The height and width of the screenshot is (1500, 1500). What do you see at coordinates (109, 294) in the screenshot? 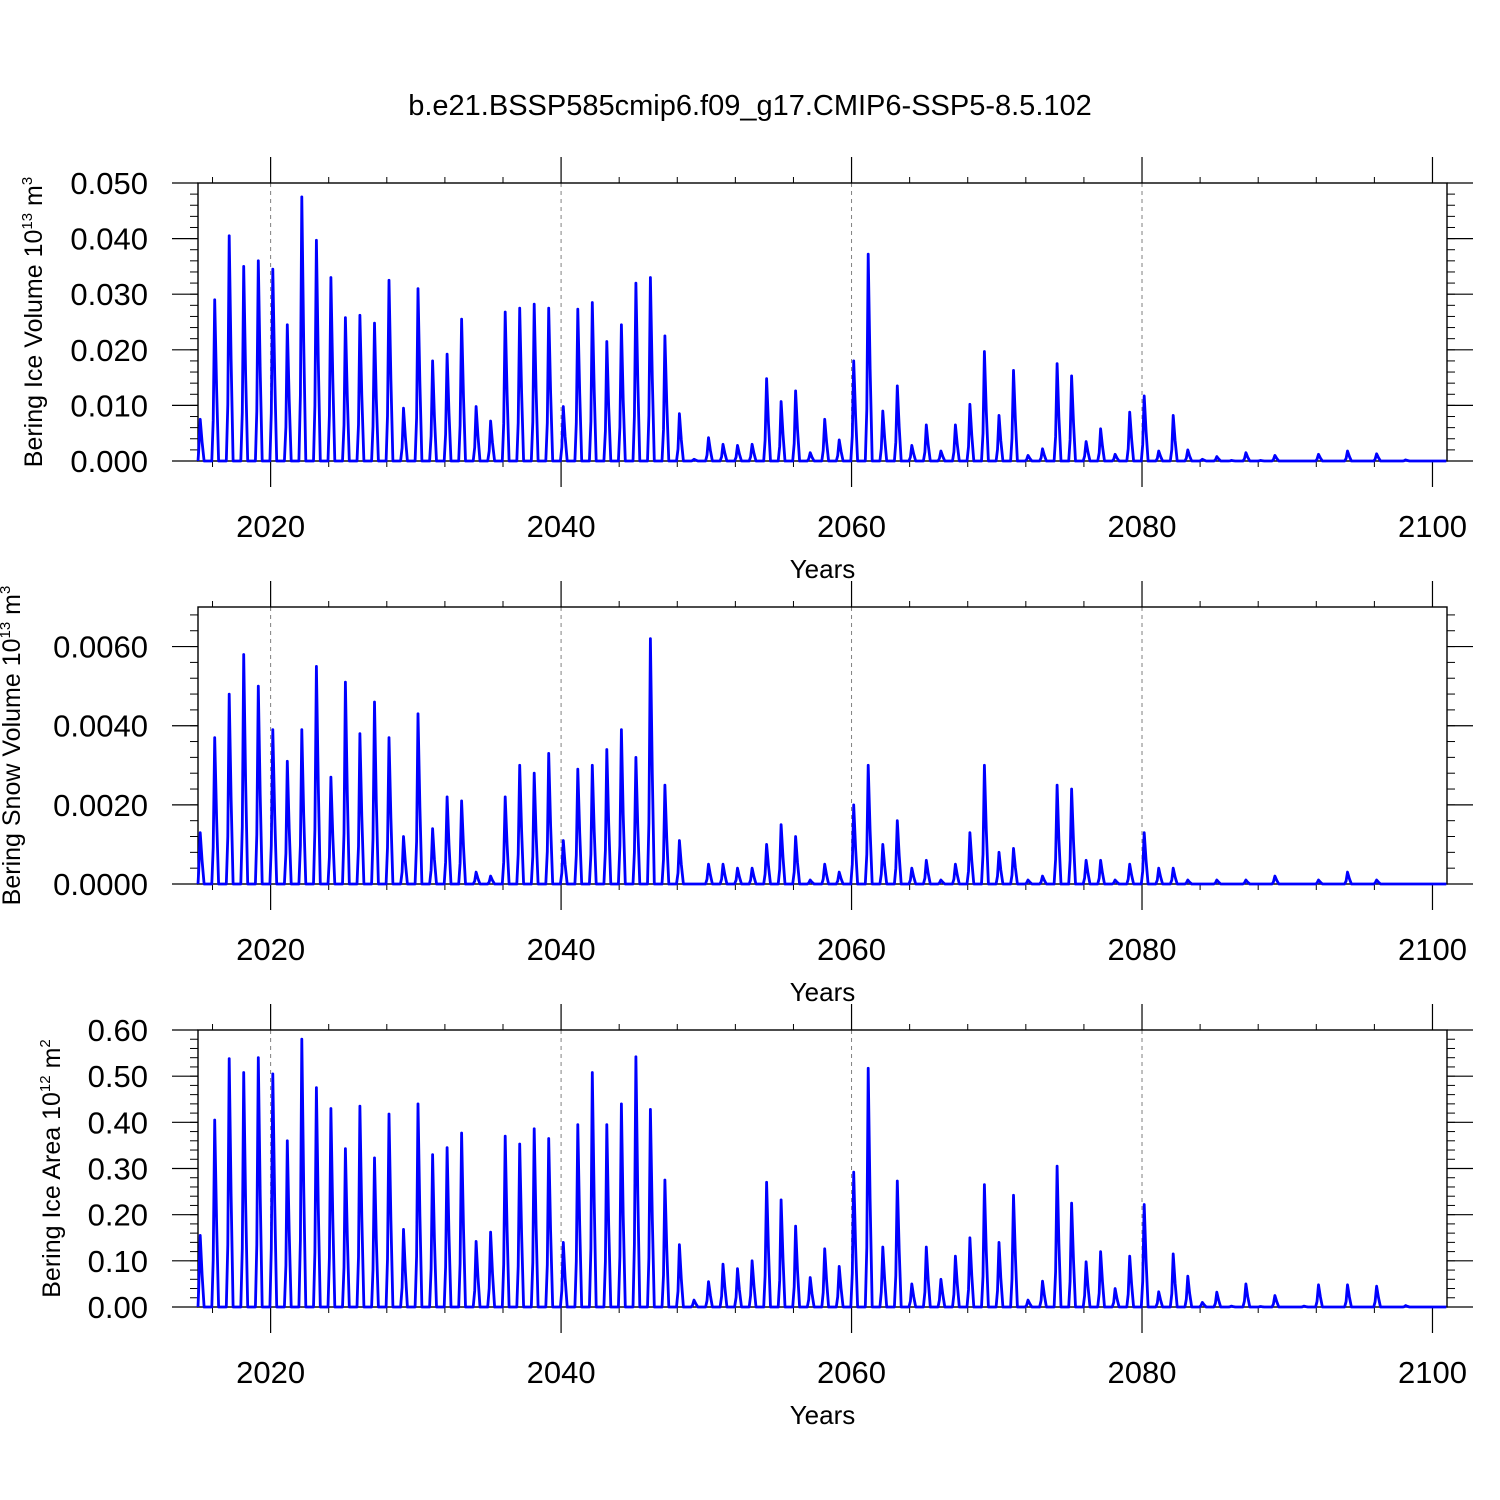
I see `ice-volume-y-tick-label: 0.030` at bounding box center [109, 294].